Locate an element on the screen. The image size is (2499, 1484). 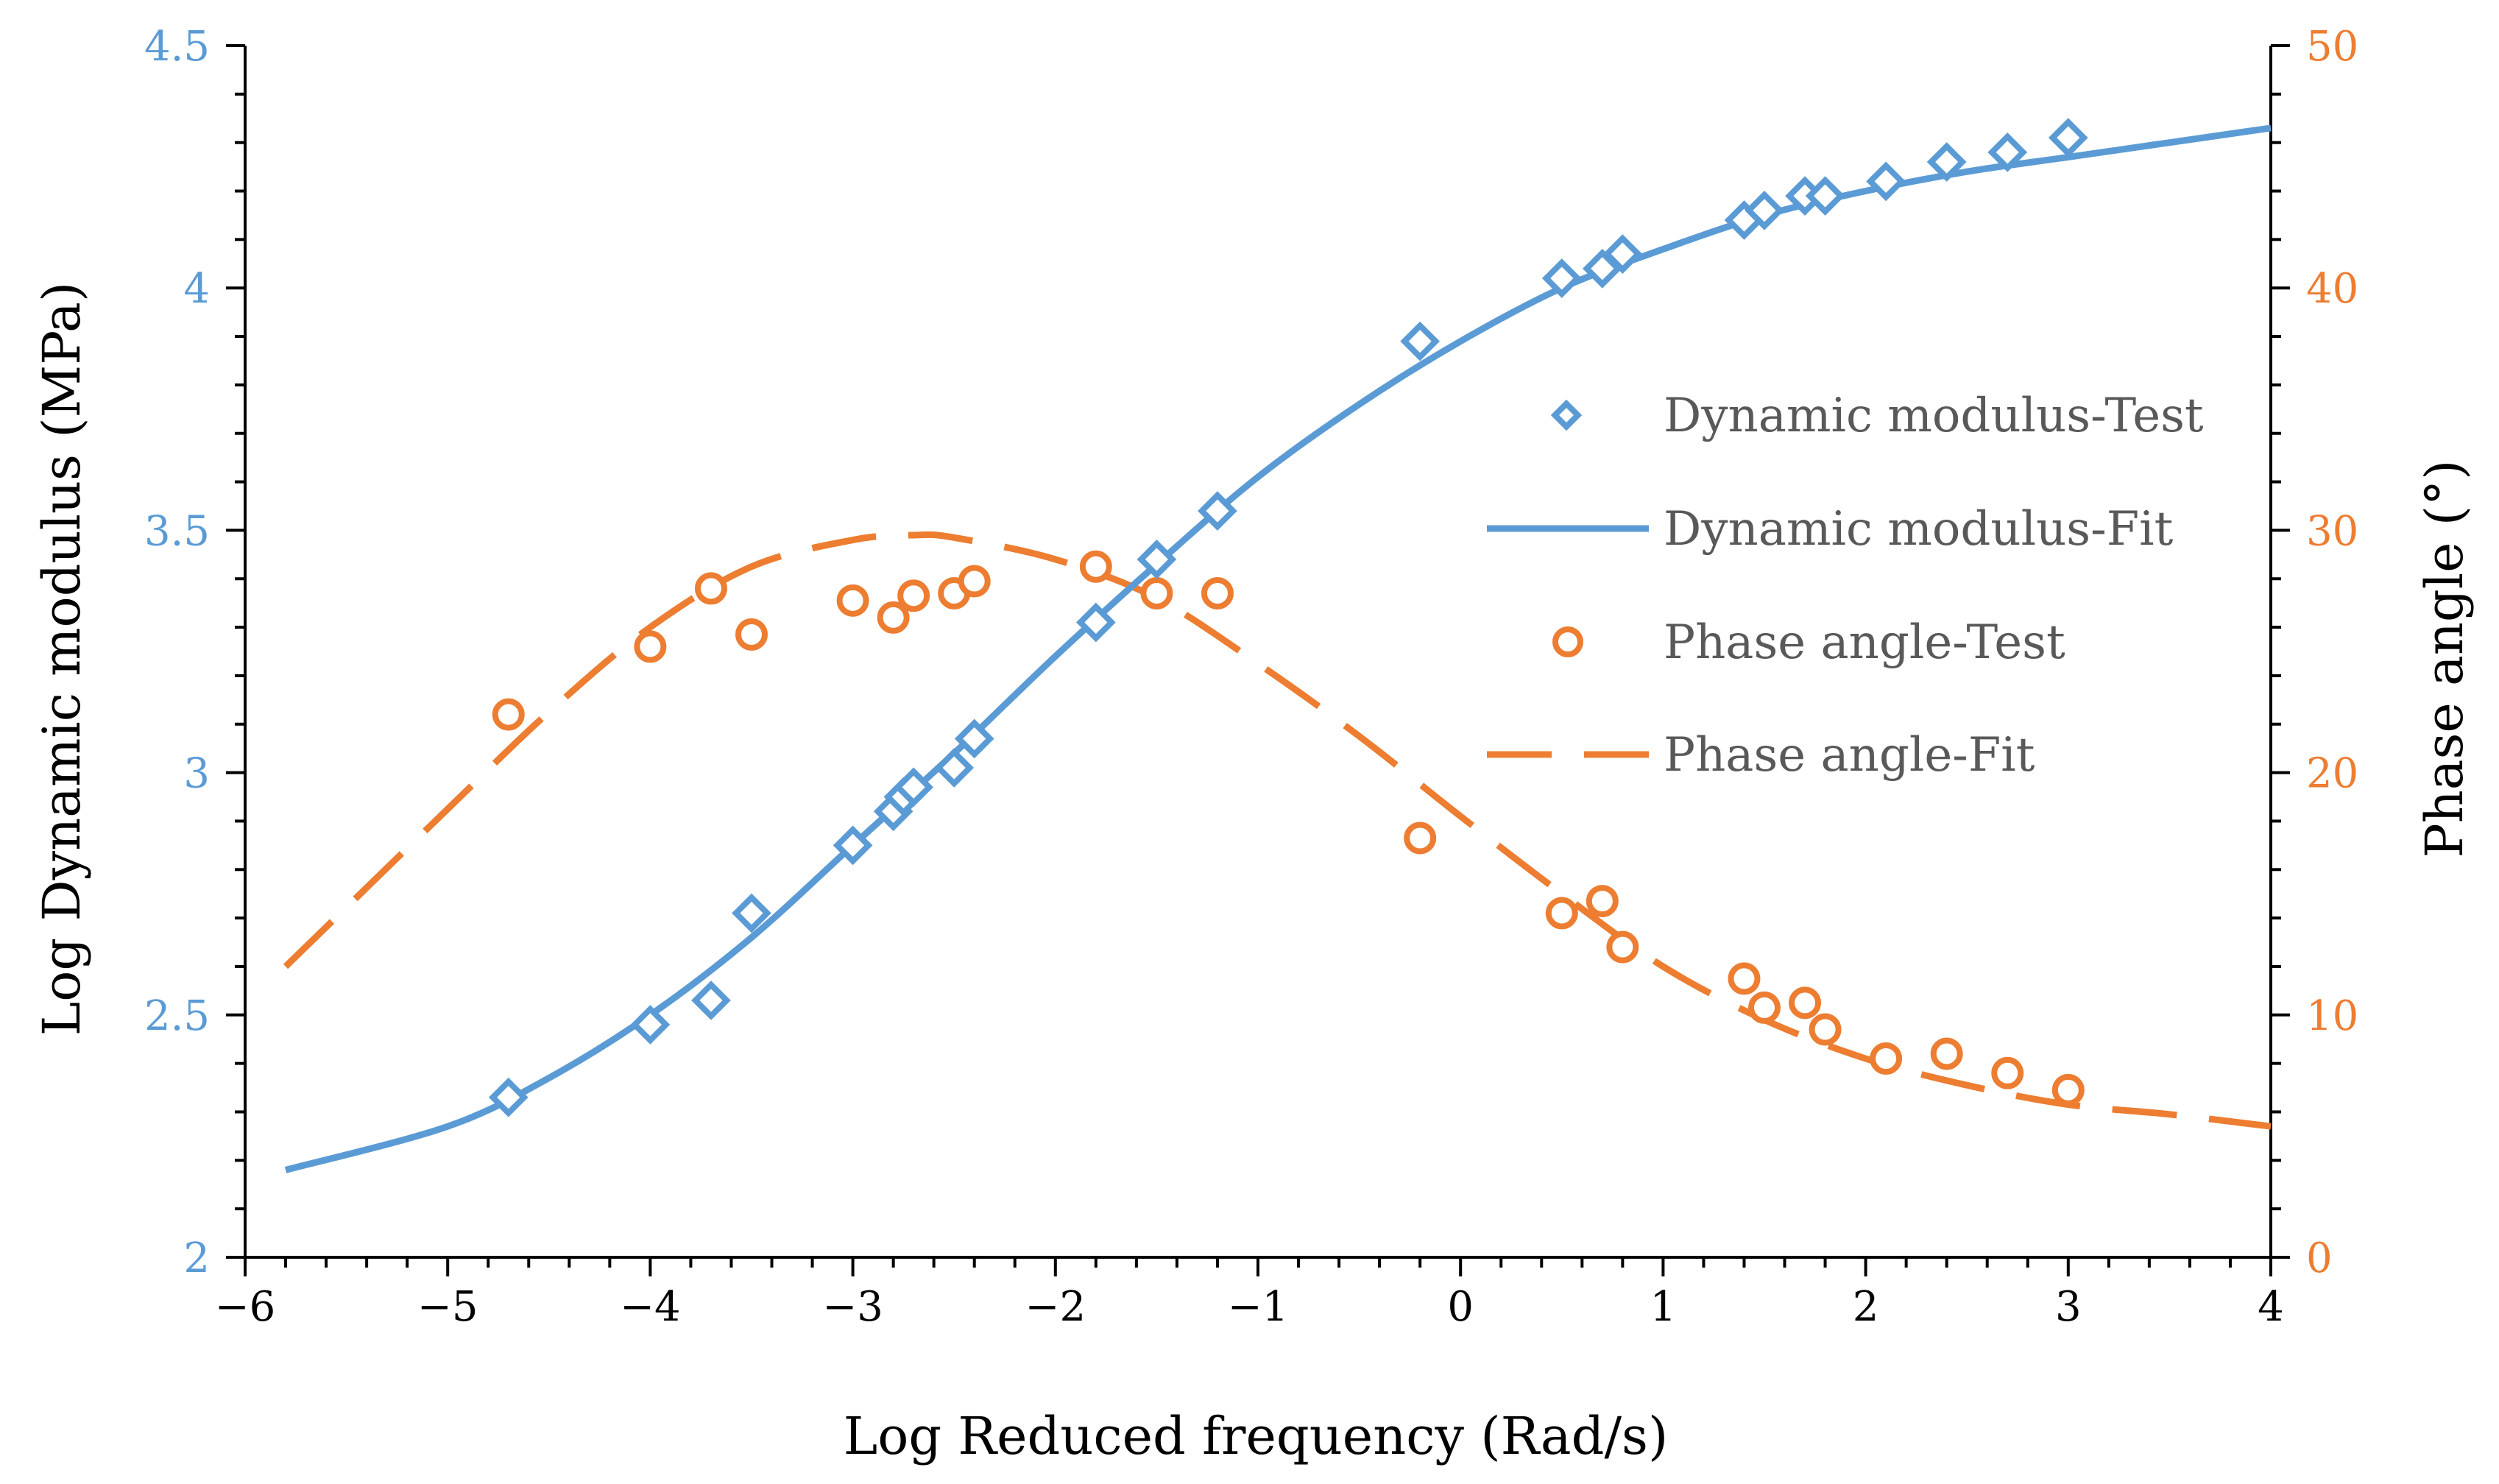
y2-tick-label: 10 is located at coordinates (2332, 1016).